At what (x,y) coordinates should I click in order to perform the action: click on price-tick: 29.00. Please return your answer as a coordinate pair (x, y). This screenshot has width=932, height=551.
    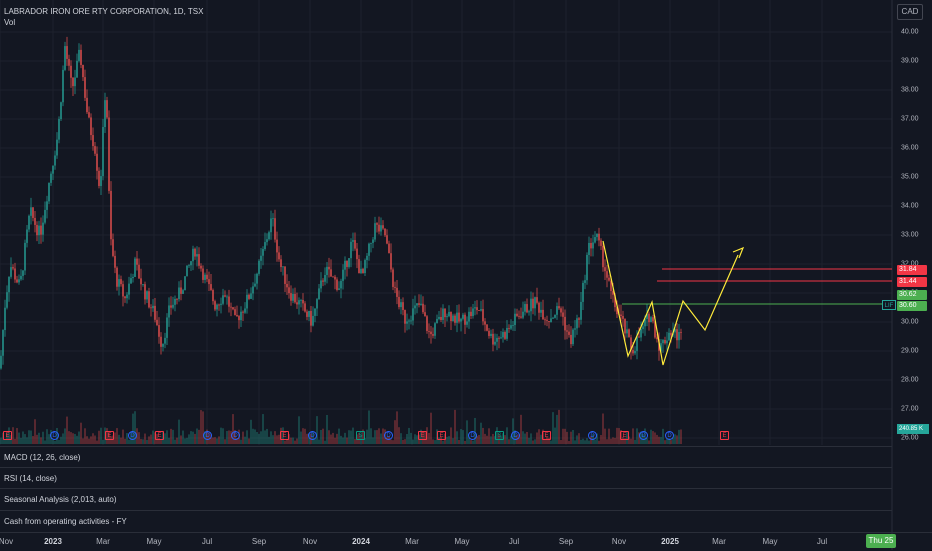
    Looking at the image, I should click on (910, 351).